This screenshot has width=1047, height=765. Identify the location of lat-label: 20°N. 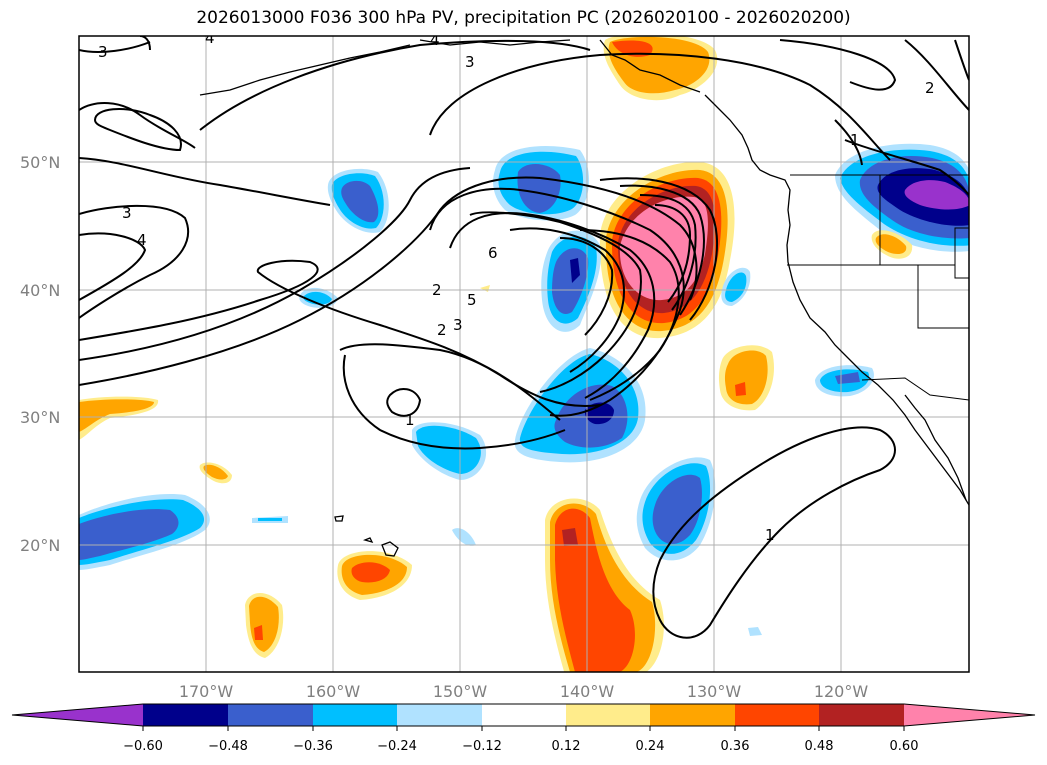
(40, 545).